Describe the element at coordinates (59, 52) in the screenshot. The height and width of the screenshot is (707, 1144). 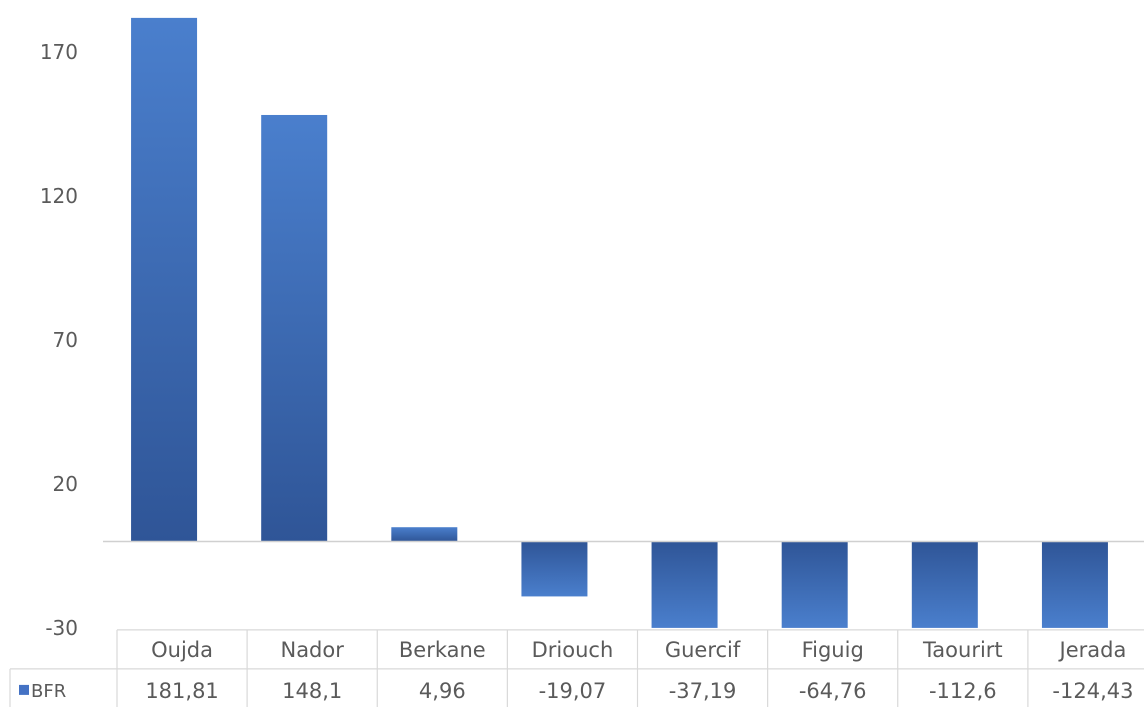
I see `y-tick-label: 170` at that location.